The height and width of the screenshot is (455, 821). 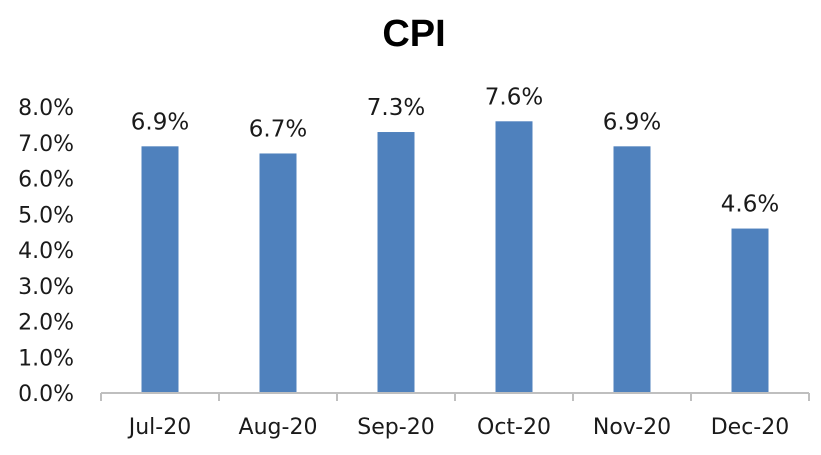 What do you see at coordinates (278, 129) in the screenshot?
I see `data-label: 6.7%` at bounding box center [278, 129].